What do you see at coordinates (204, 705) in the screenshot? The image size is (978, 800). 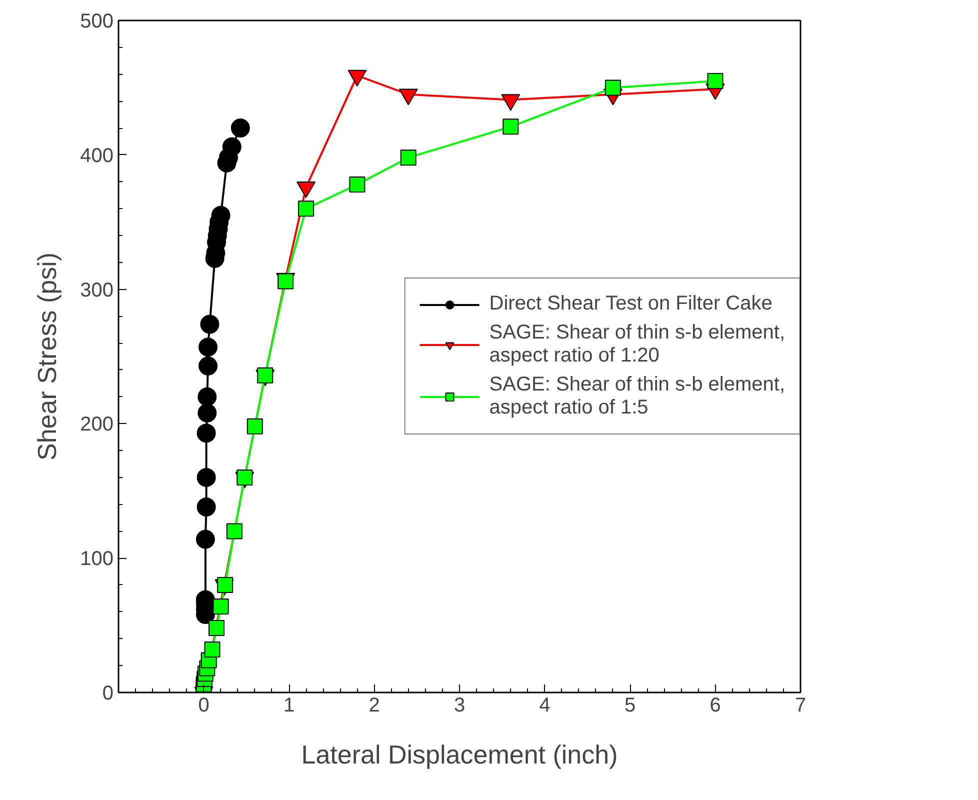 I see `x-tick-label: 0` at bounding box center [204, 705].